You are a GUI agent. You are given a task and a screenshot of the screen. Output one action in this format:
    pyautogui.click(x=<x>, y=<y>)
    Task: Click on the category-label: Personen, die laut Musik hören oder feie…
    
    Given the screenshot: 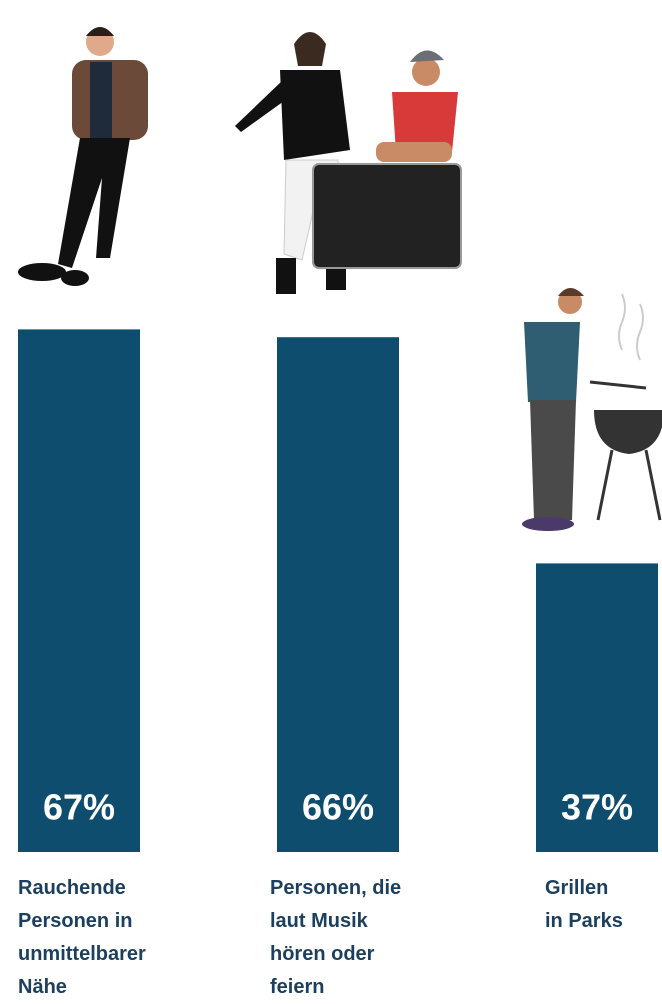 What is the action you would take?
    pyautogui.click(x=336, y=937)
    